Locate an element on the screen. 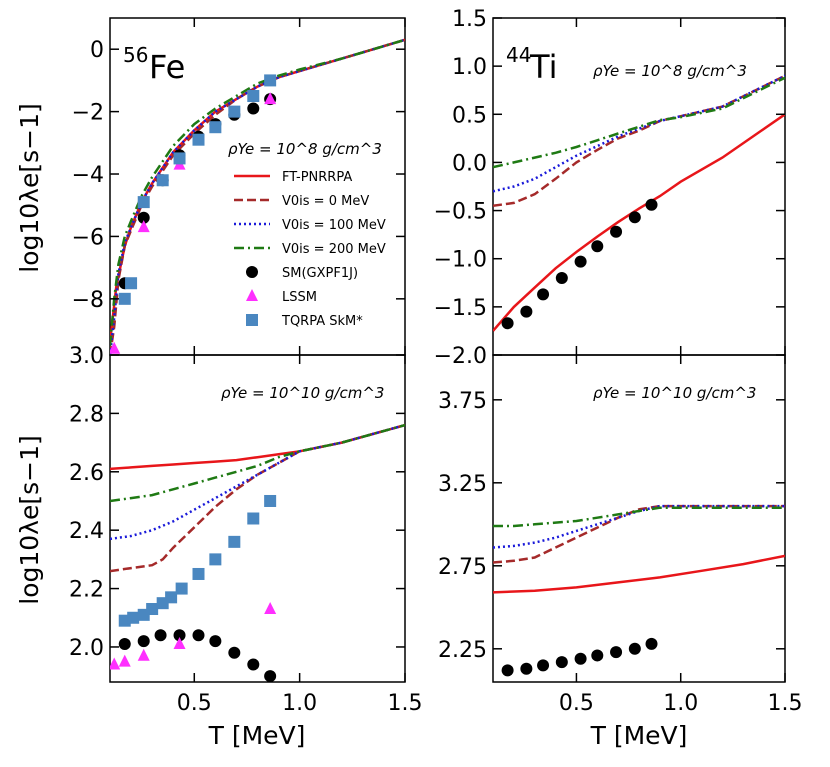  legend-label: TQRPA SkM* is located at coordinates (322, 321).